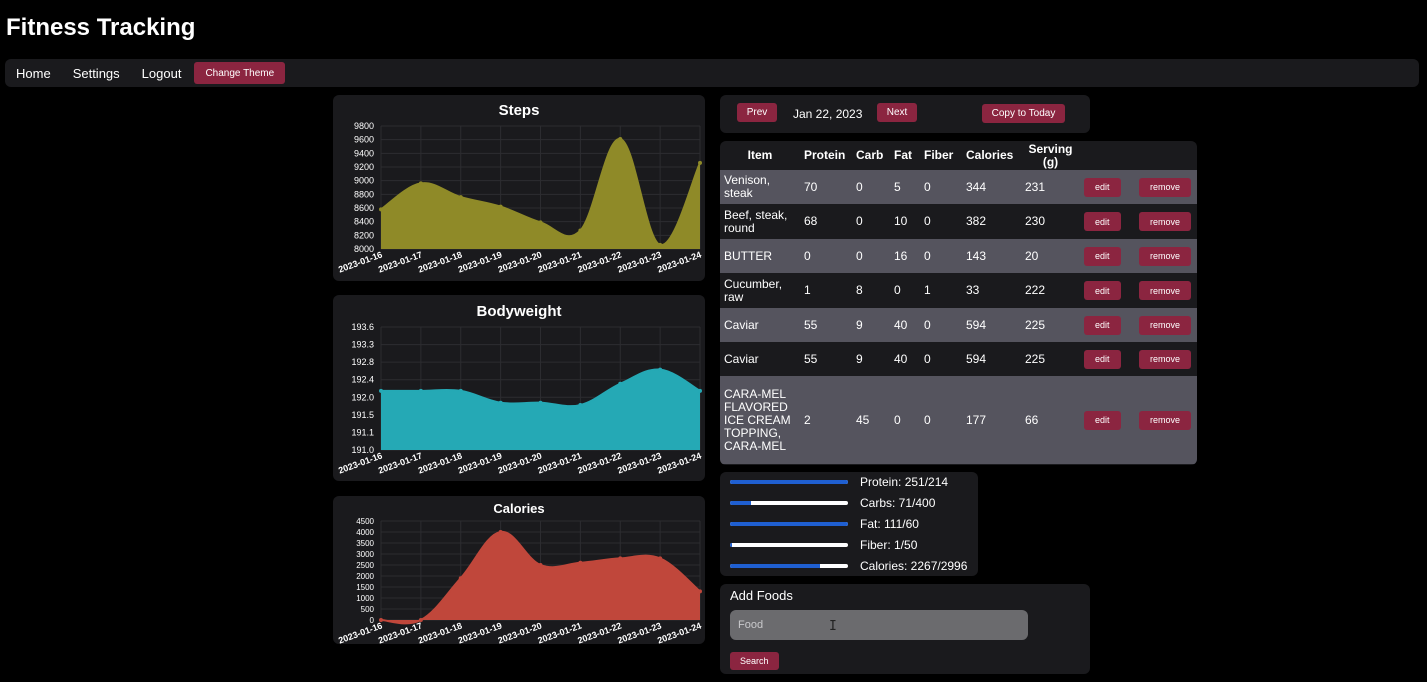  I want to click on calories-chart-title: Calories, so click(519, 508).